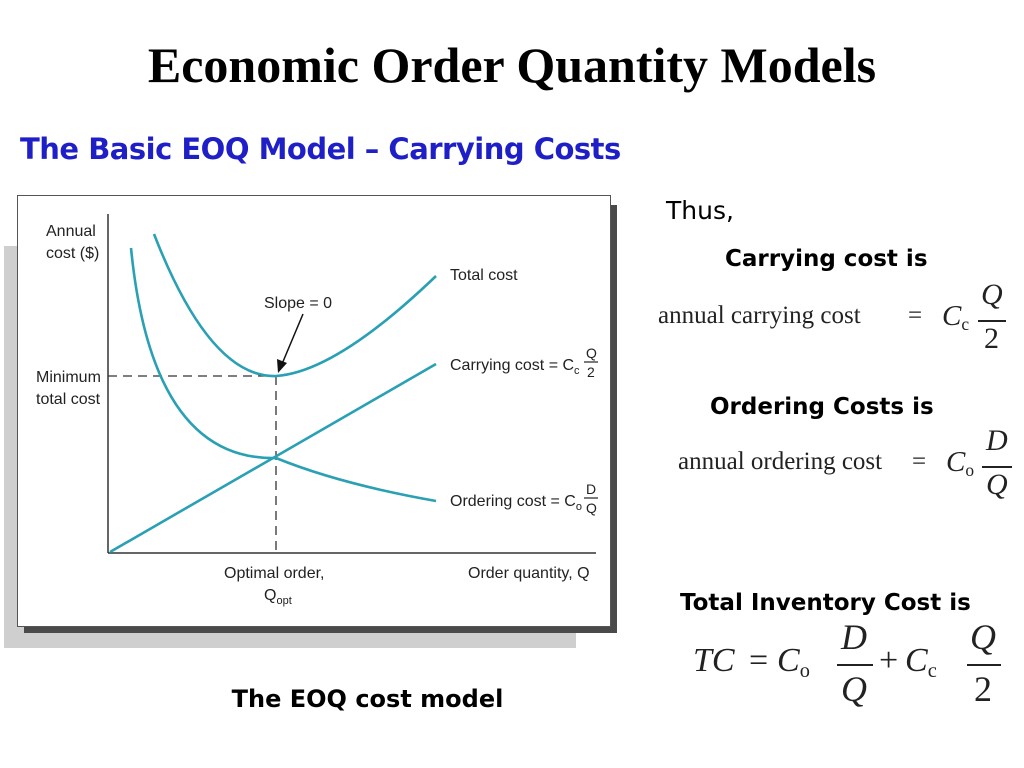 The image size is (1024, 768). What do you see at coordinates (983, 637) in the screenshot?
I see `total-num2: Q` at bounding box center [983, 637].